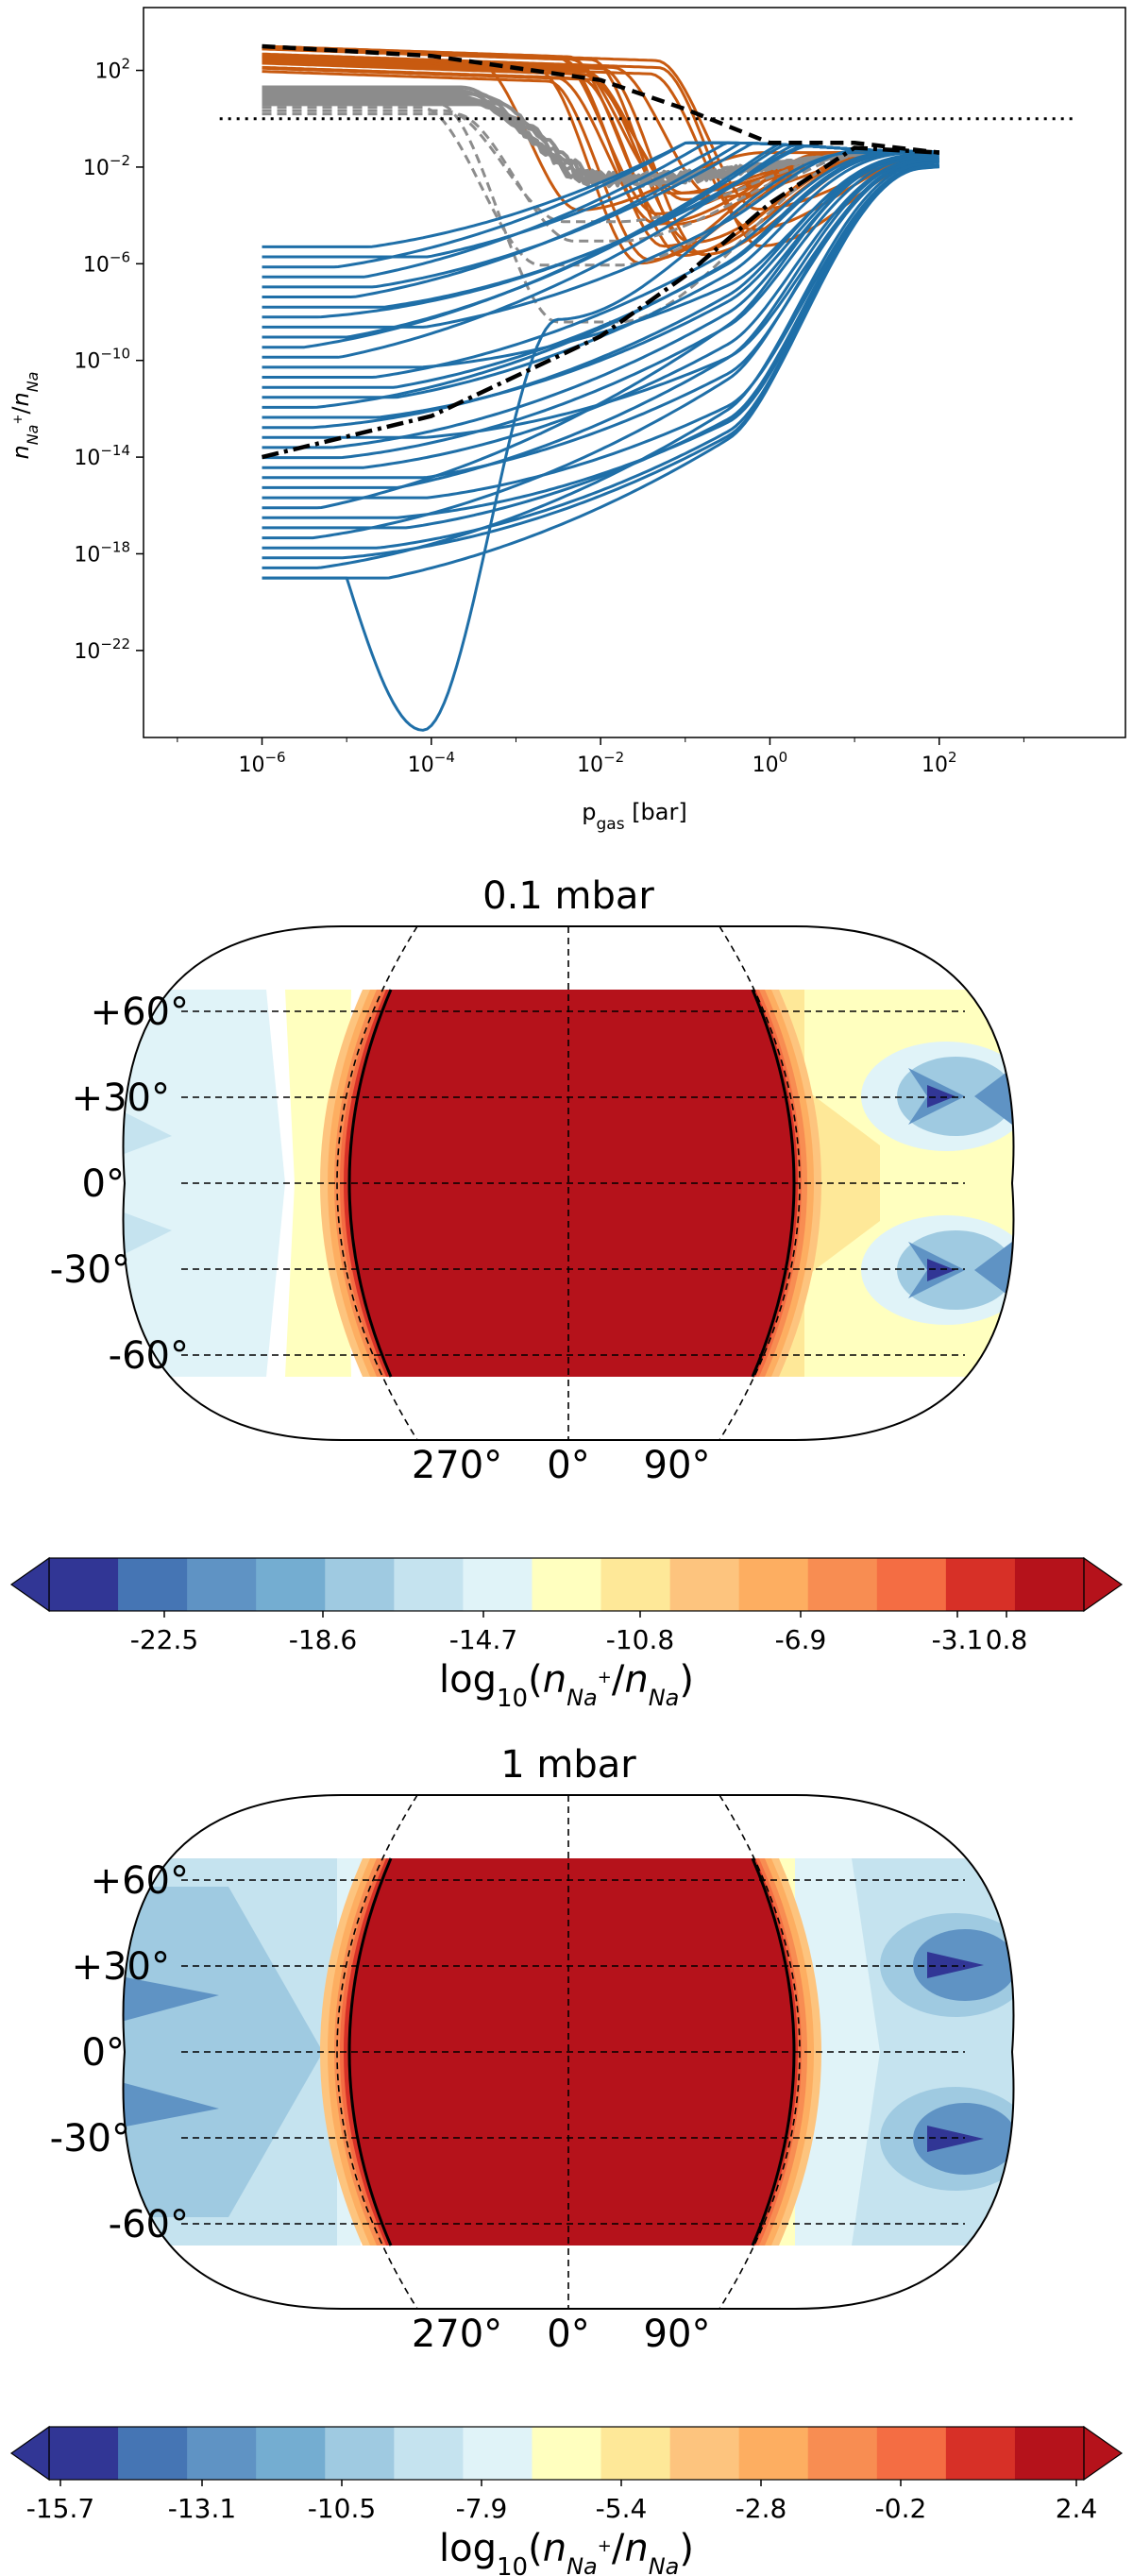 The width and height of the screenshot is (1133, 2576). Describe the element at coordinates (601, 763) in the screenshot. I see `x-tick-label: 10⁻²` at that location.